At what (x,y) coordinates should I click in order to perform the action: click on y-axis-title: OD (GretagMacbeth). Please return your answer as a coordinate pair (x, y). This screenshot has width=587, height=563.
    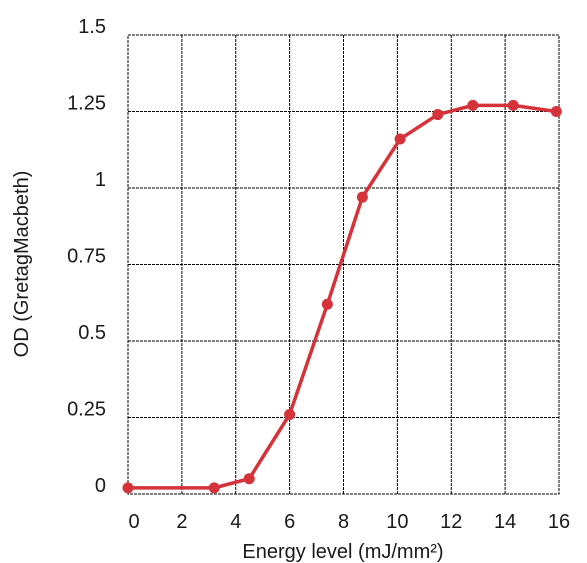
    Looking at the image, I should click on (22, 264).